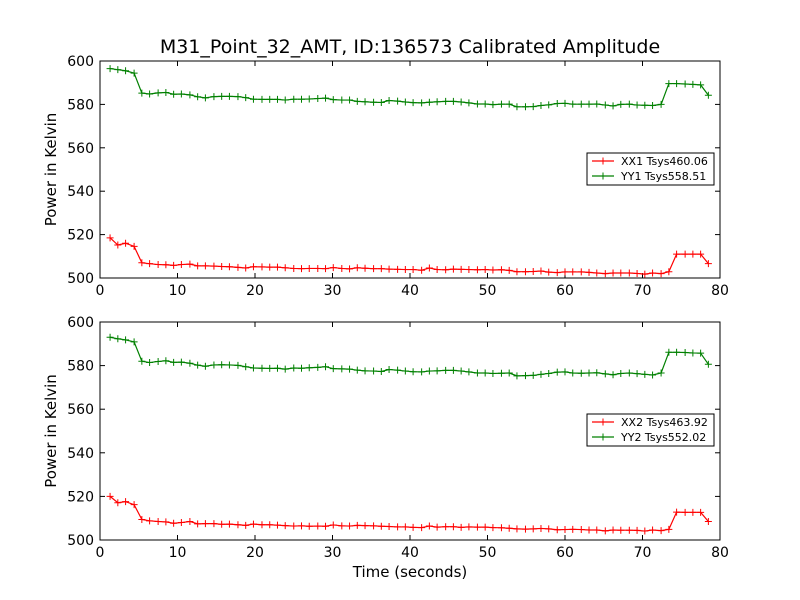 Image resolution: width=800 pixels, height=600 pixels. What do you see at coordinates (80, 105) in the screenshot?
I see `y-tick-label: 580` at bounding box center [80, 105].